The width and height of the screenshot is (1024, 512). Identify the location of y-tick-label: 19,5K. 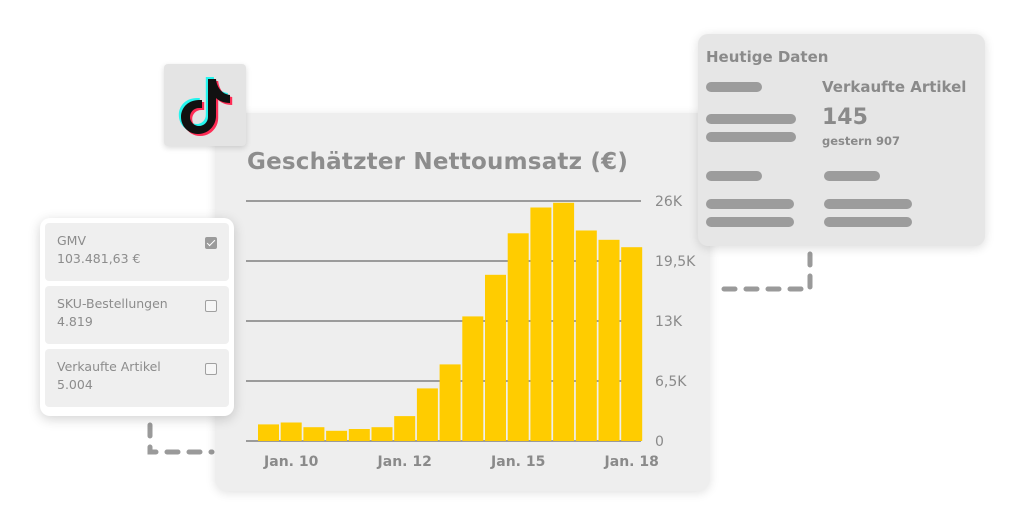
(675, 262).